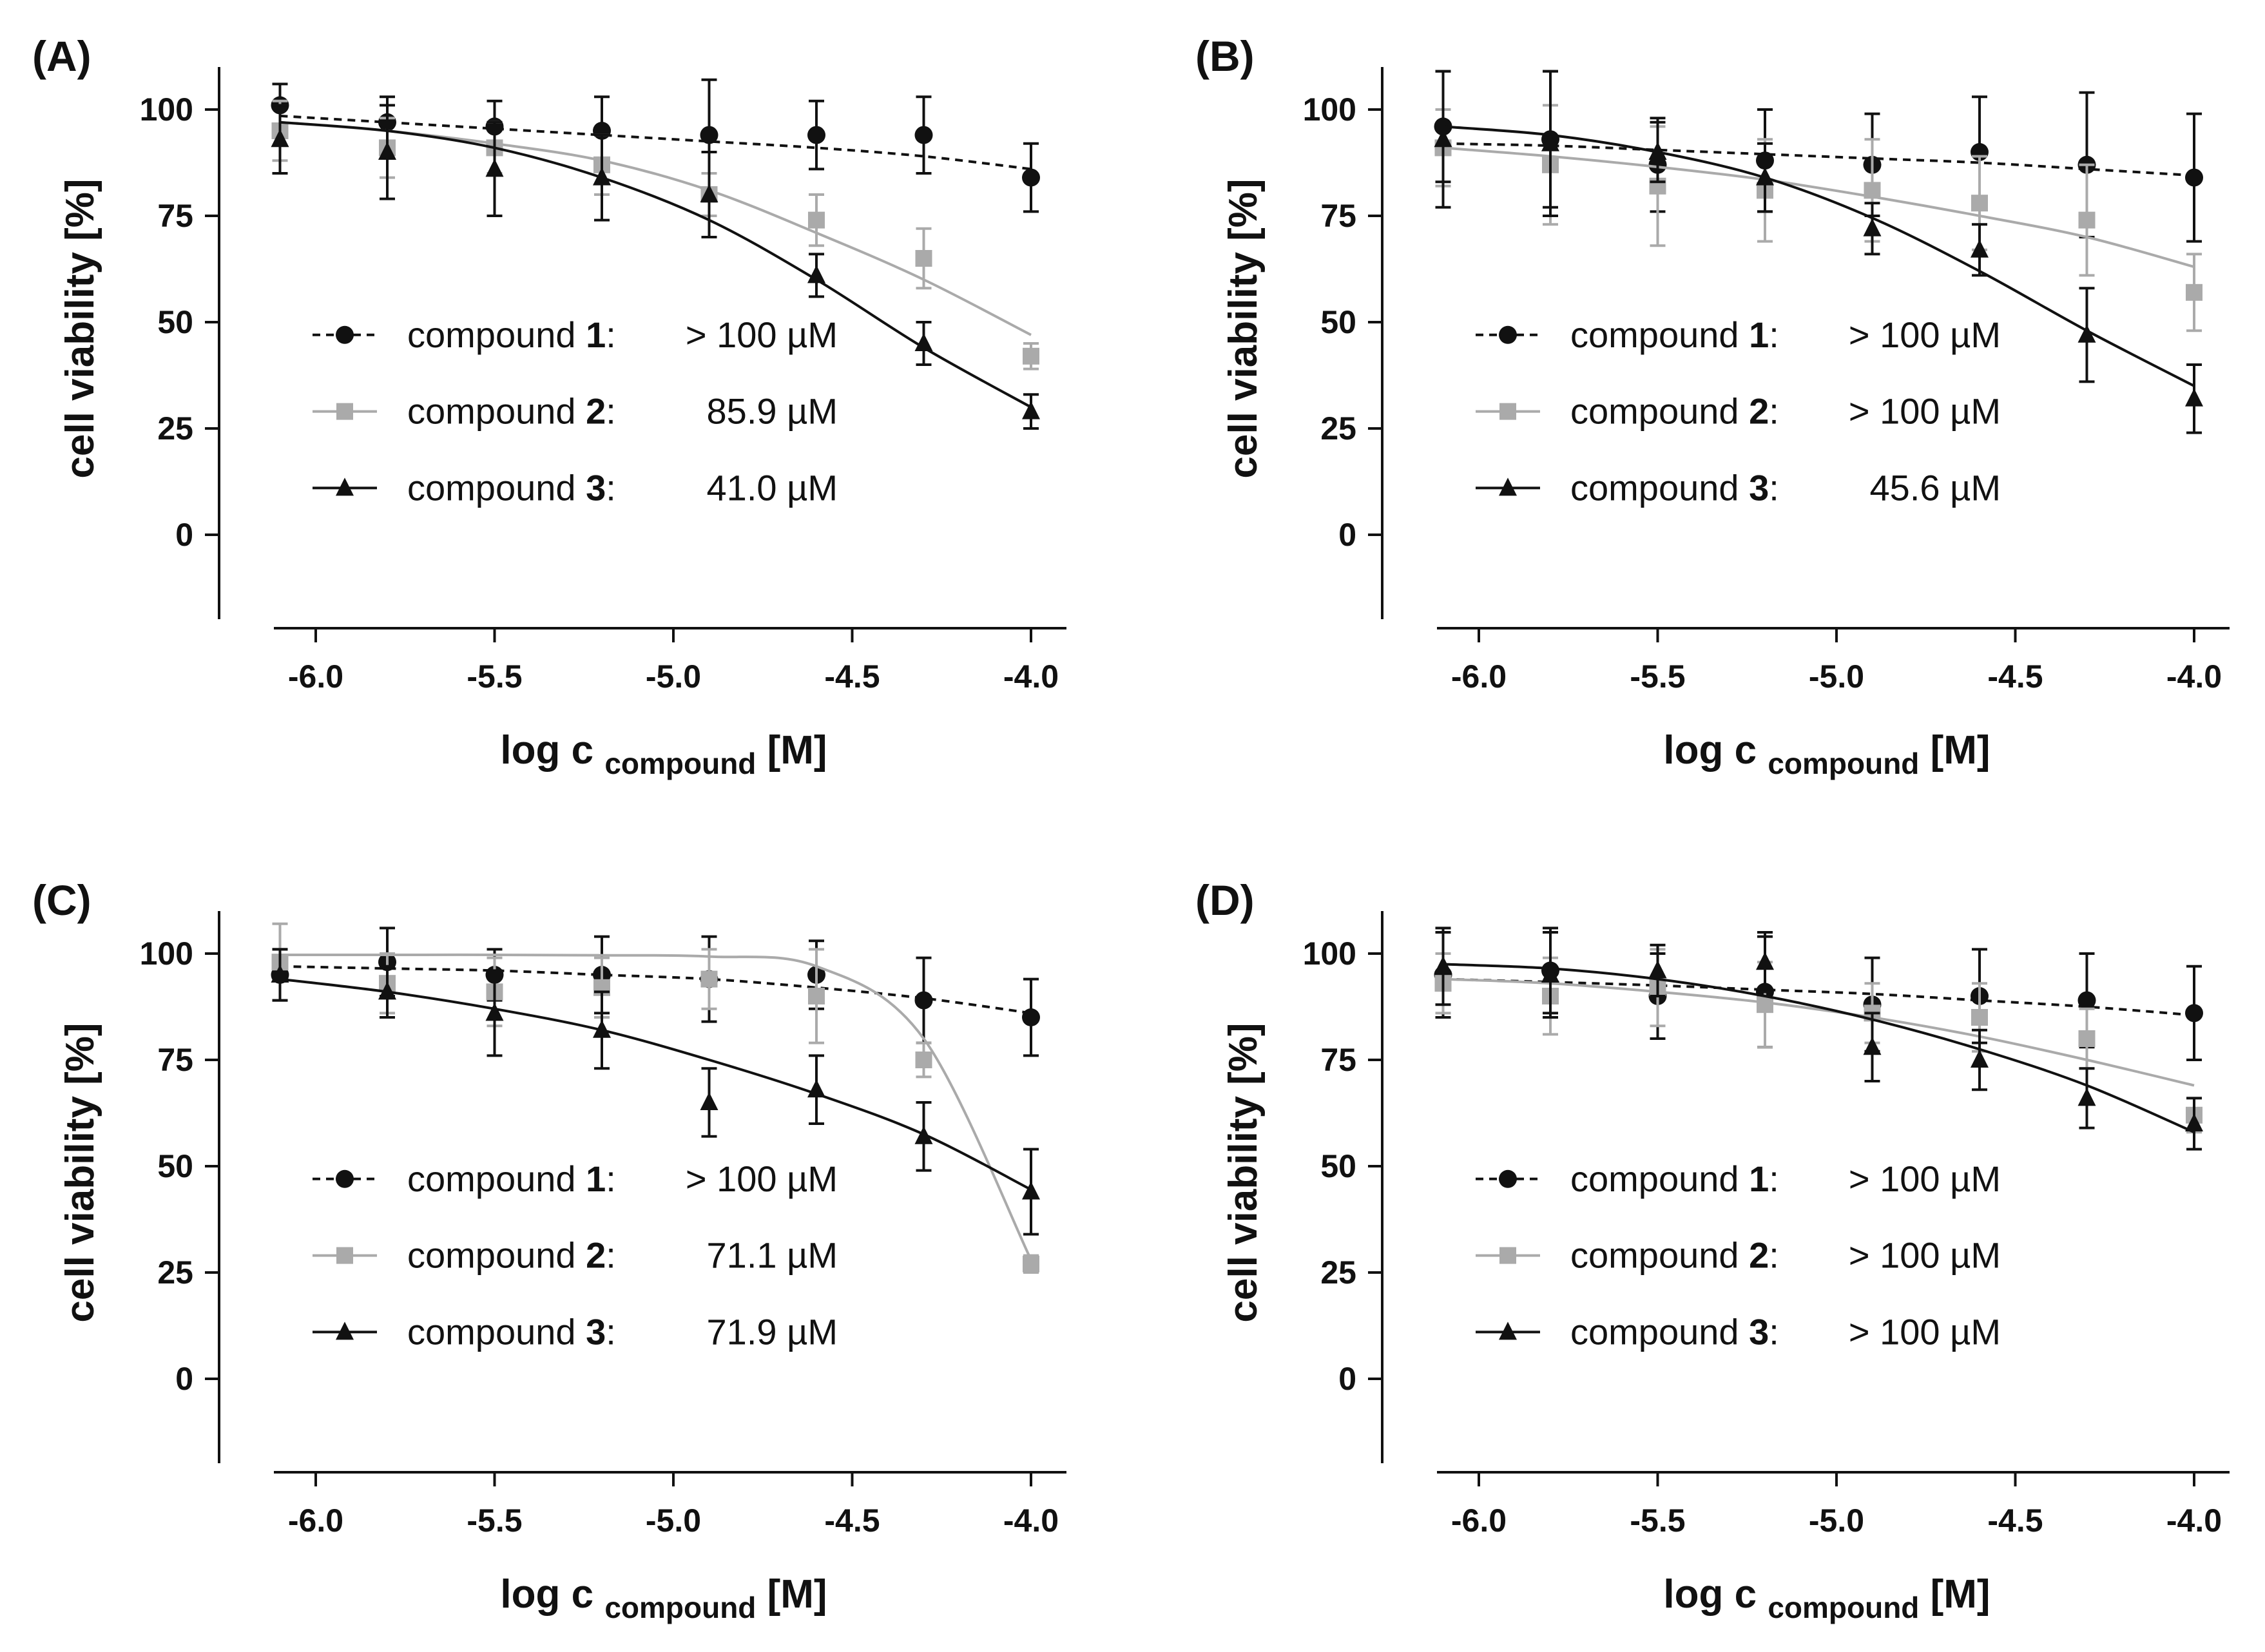 The image size is (2265, 1652). What do you see at coordinates (1225, 900) in the screenshot?
I see `panel-label: (D)` at bounding box center [1225, 900].